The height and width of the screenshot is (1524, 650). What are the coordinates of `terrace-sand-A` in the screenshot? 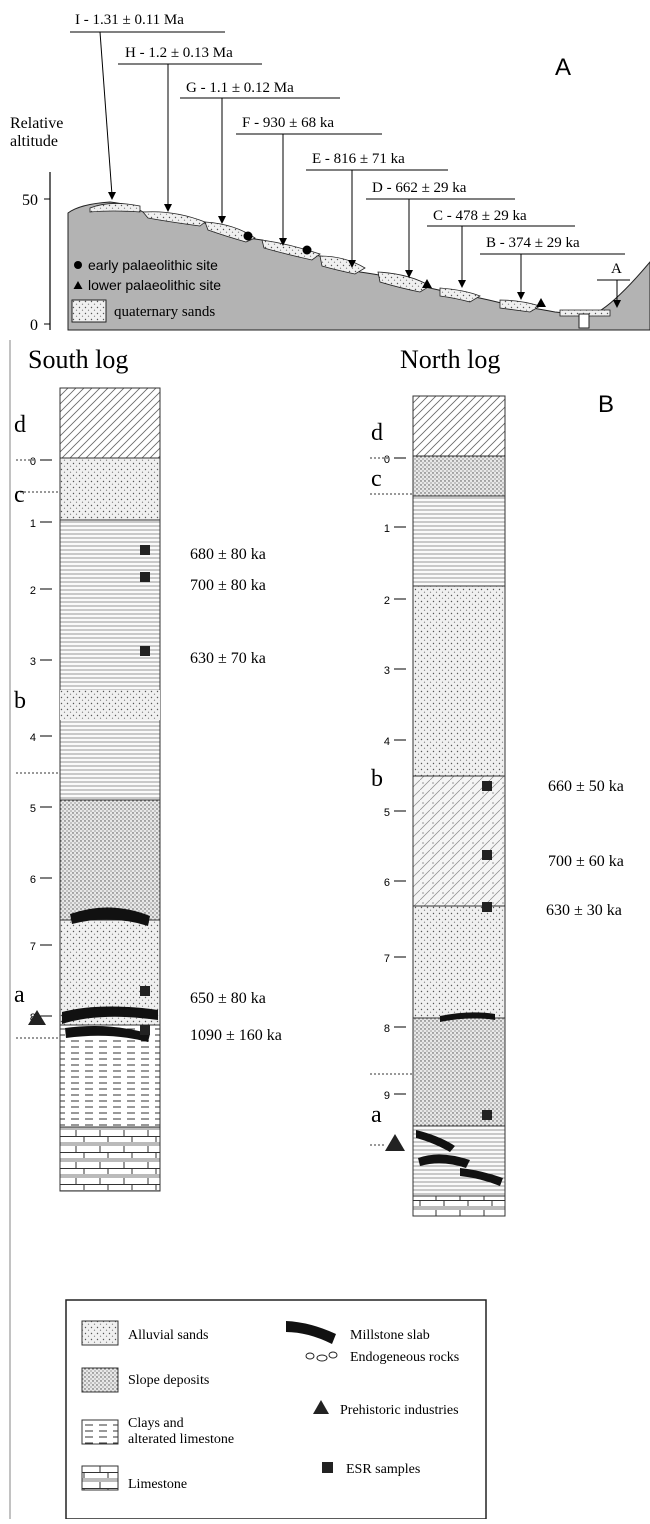 It's located at (585, 313).